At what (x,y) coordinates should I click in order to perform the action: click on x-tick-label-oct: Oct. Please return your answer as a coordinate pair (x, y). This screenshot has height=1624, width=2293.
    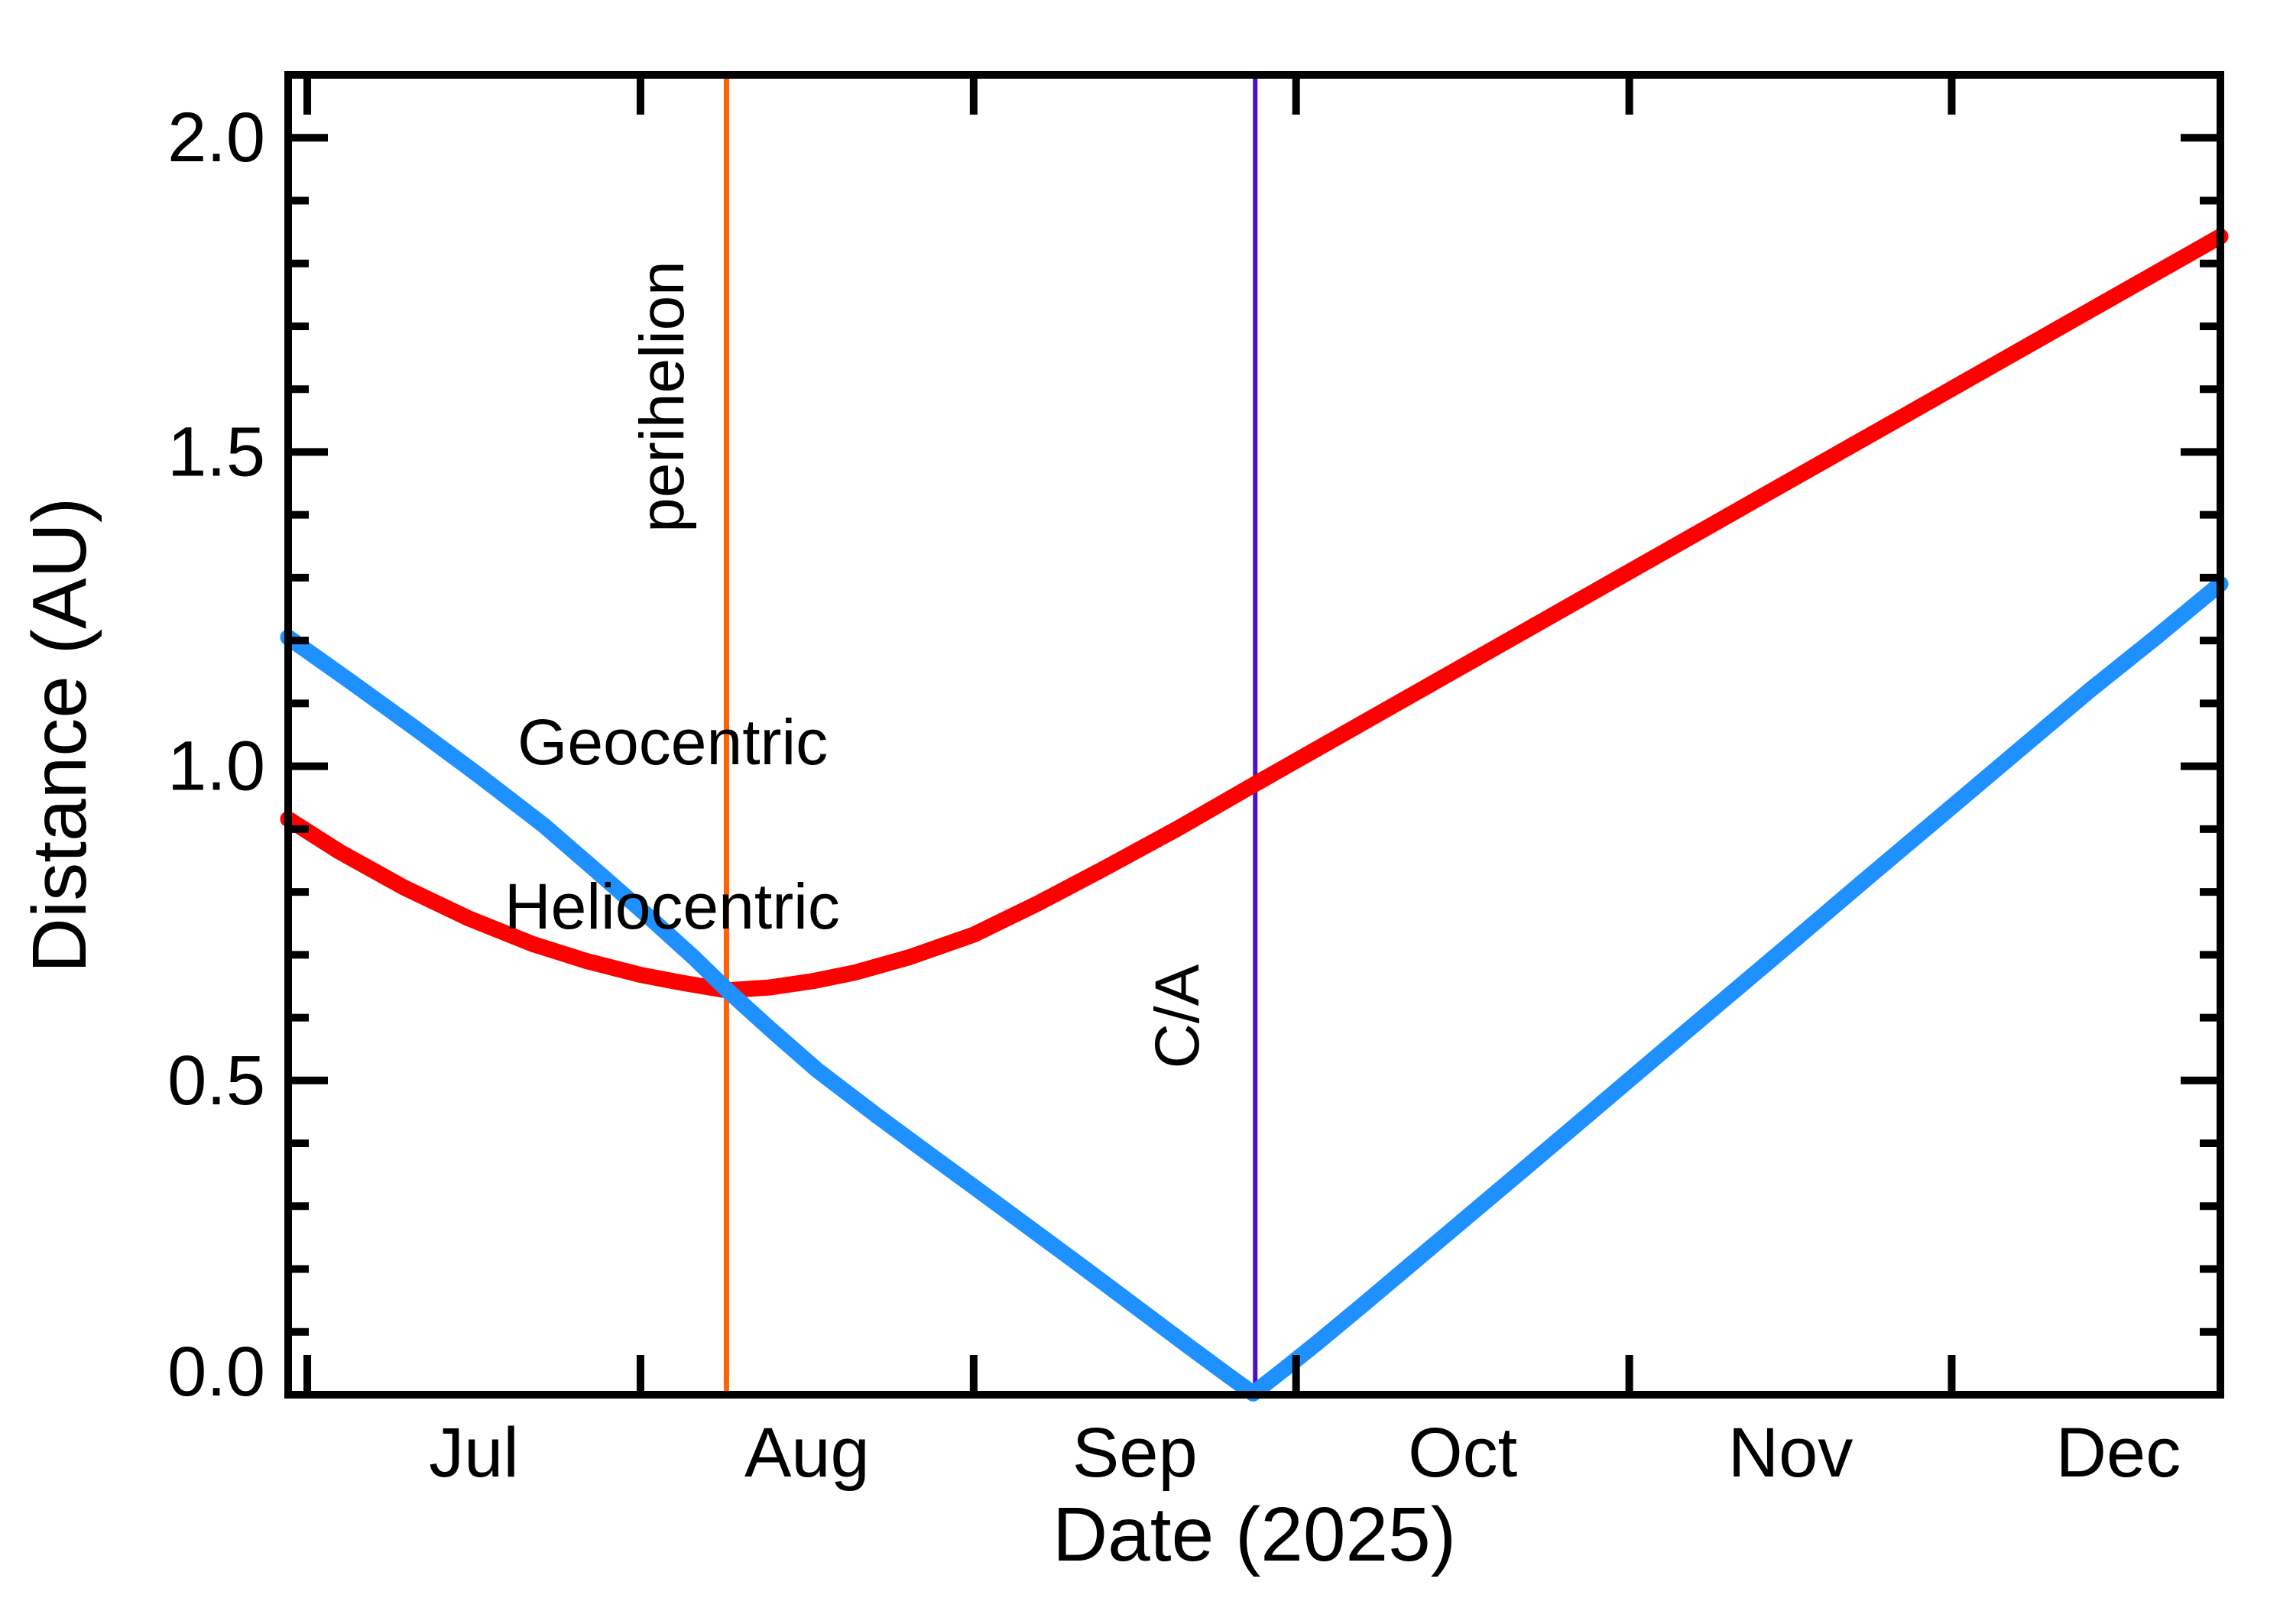
    Looking at the image, I should click on (1463, 1453).